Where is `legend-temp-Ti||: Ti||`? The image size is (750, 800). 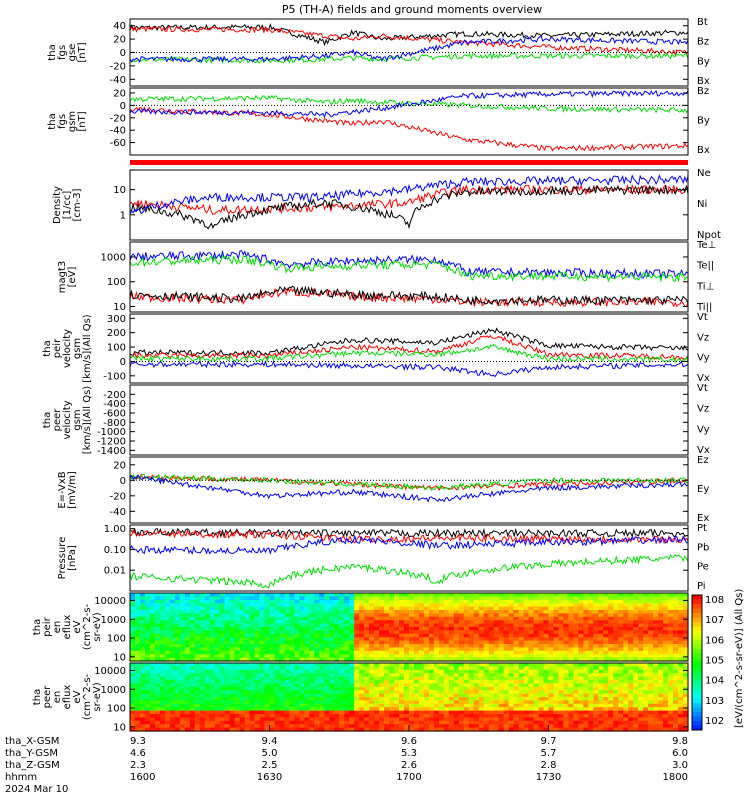 legend-temp-Ti||: Ti|| is located at coordinates (704, 307).